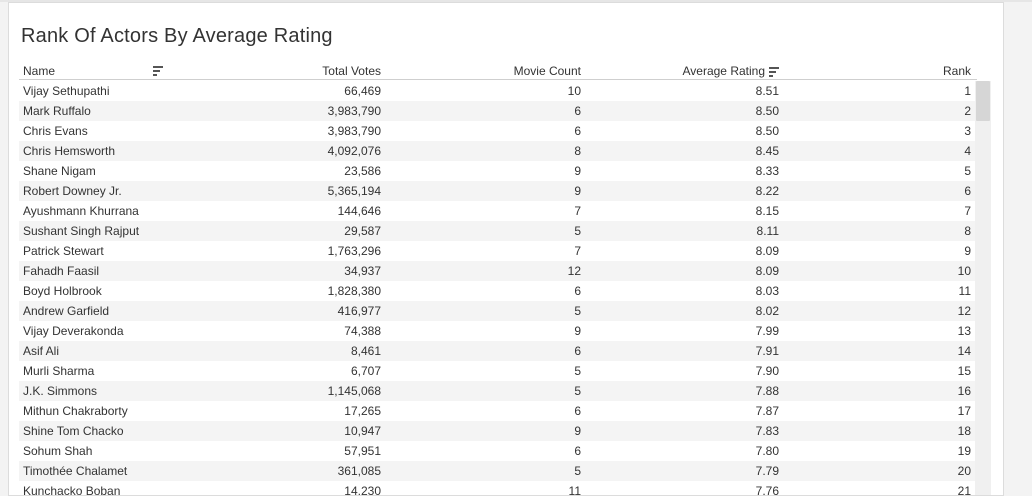 This screenshot has height=496, width=1032. What do you see at coordinates (767, 311) in the screenshot?
I see `cell-average-rating: 8.02` at bounding box center [767, 311].